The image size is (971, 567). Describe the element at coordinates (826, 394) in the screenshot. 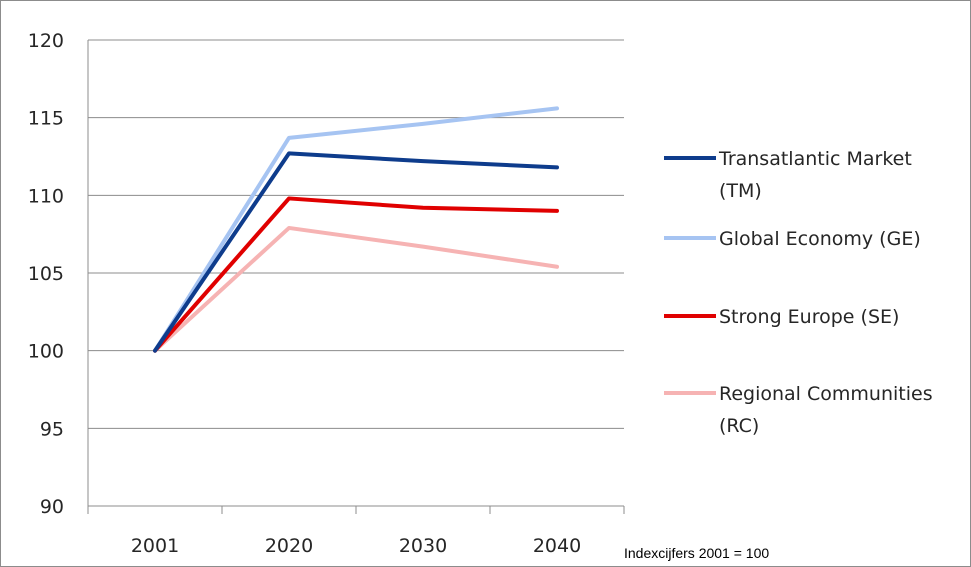

I see `legend-label-3: Regional Communities` at that location.